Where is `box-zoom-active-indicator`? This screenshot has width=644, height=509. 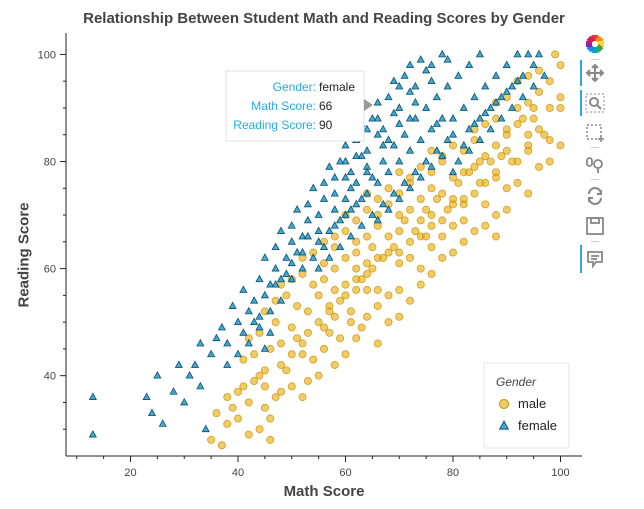 box-zoom-active-indicator is located at coordinates (581, 103).